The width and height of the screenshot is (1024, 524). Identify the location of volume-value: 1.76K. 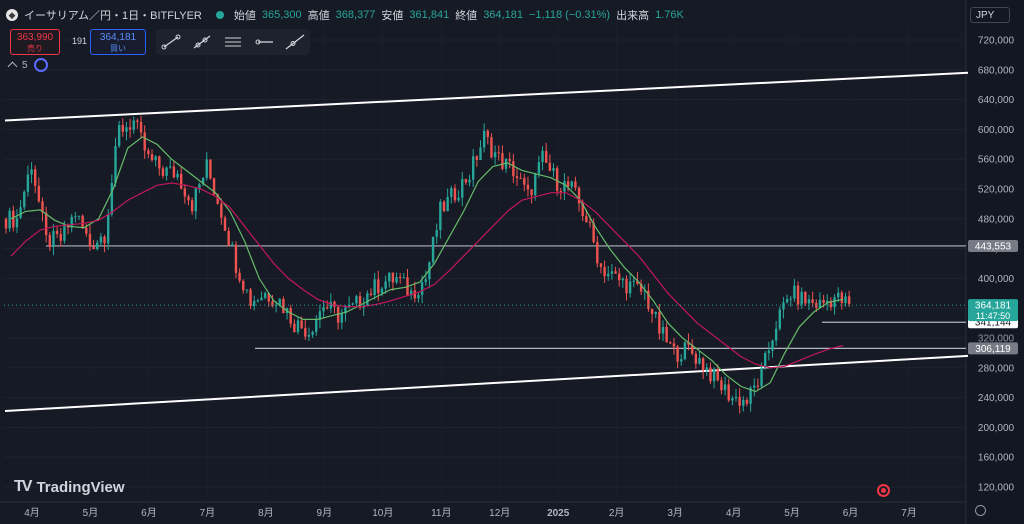
(669, 15).